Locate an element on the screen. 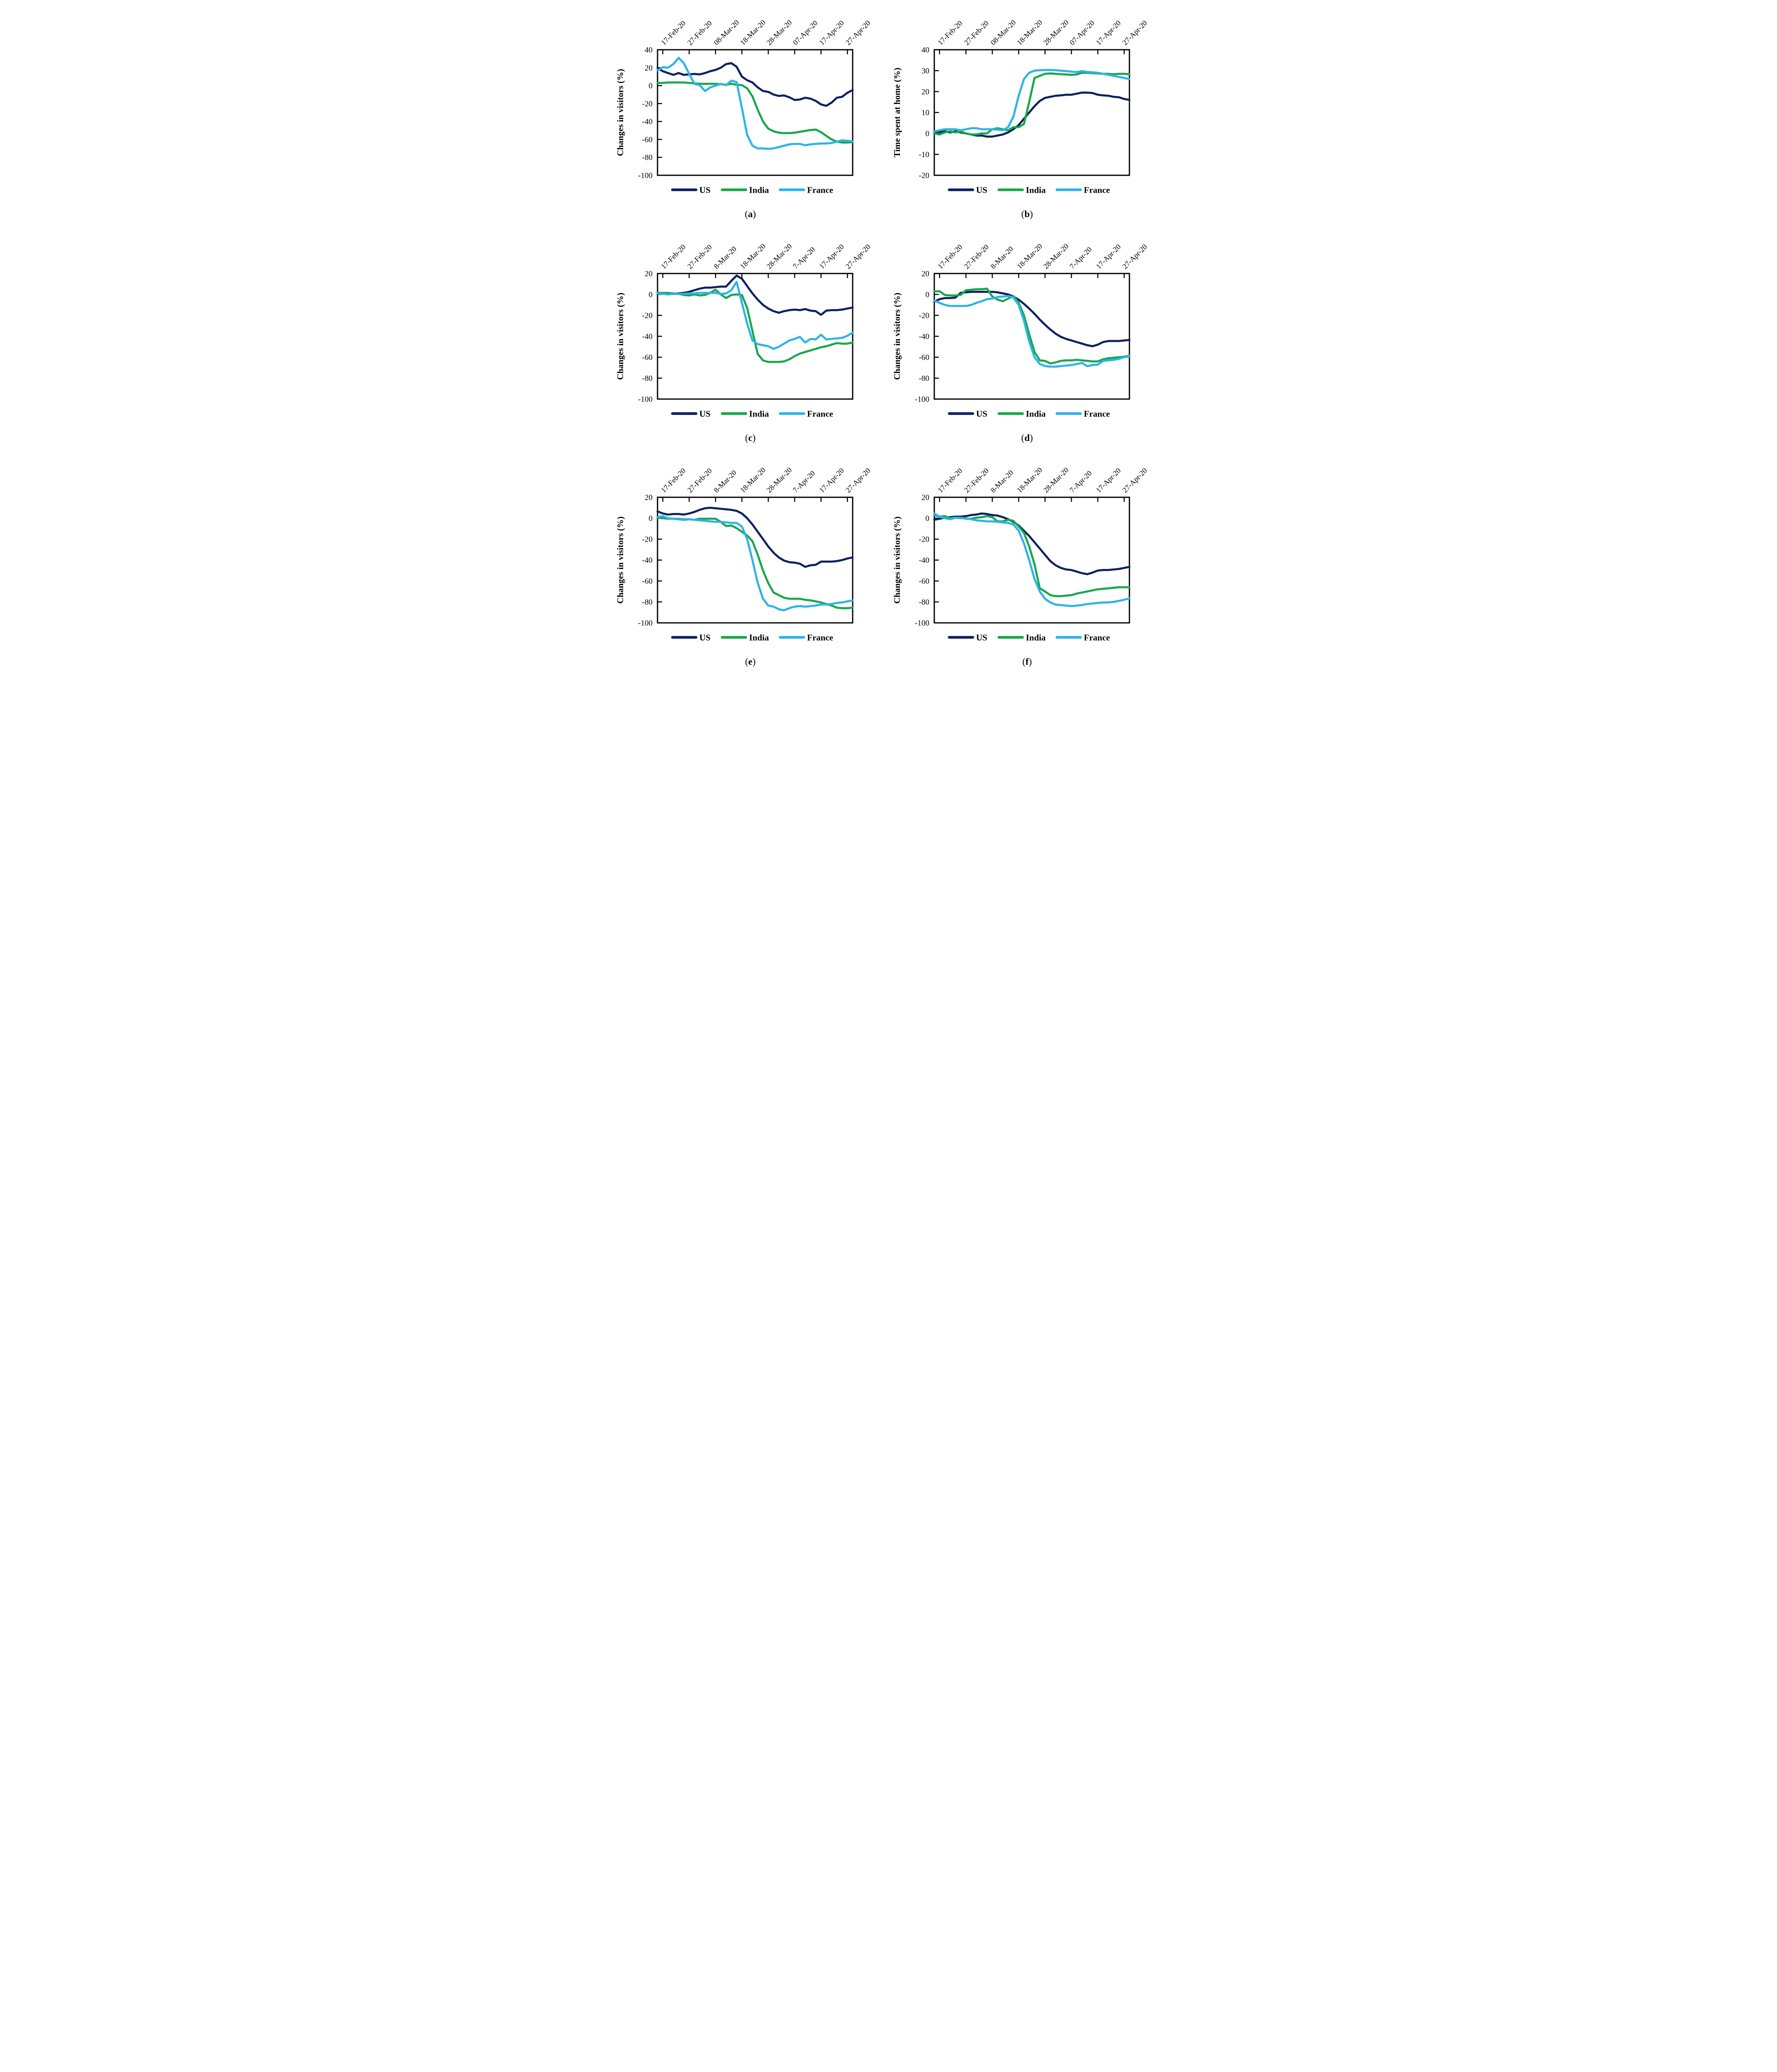 The image size is (1777, 2072). panel-caption: (b) is located at coordinates (1026, 214).